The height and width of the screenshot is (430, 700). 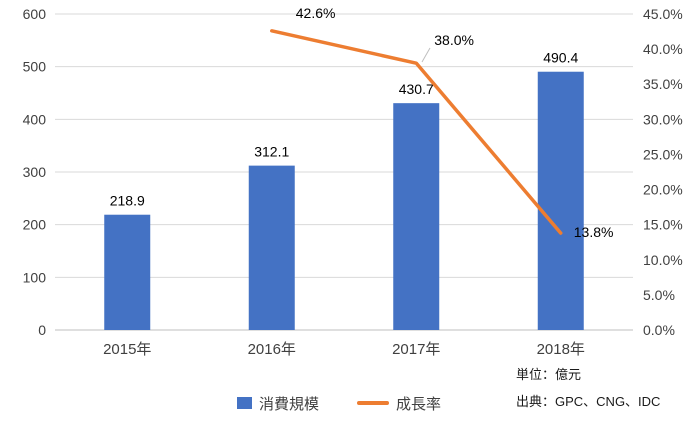 What do you see at coordinates (416, 89) in the screenshot?
I see `bar-data-label: 430.7` at bounding box center [416, 89].